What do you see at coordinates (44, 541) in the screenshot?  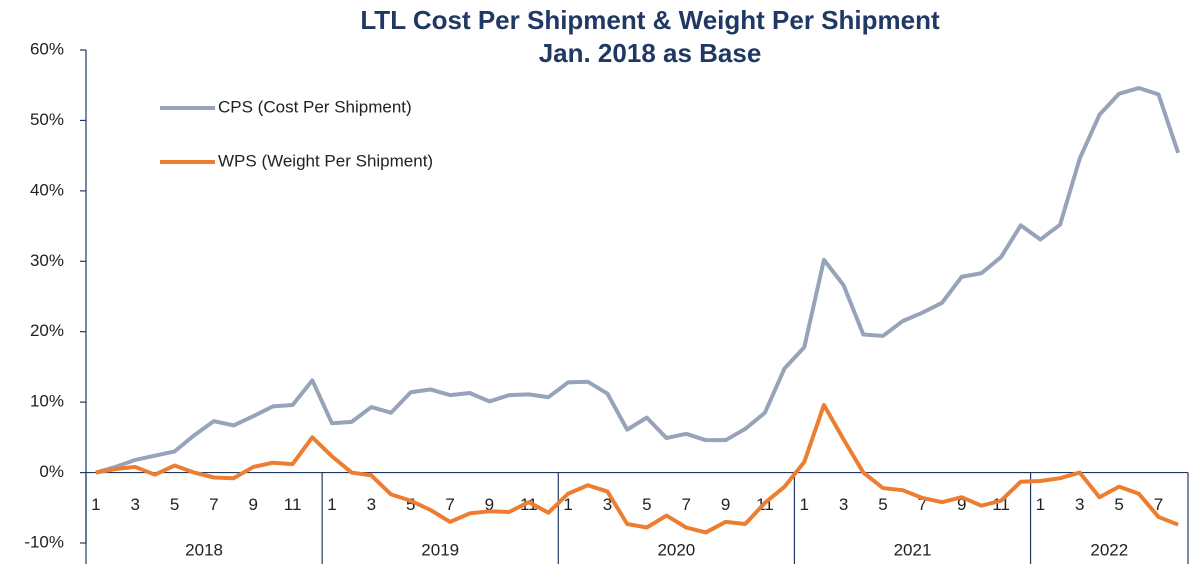 I see `y-tick-label: -10%` at bounding box center [44, 541].